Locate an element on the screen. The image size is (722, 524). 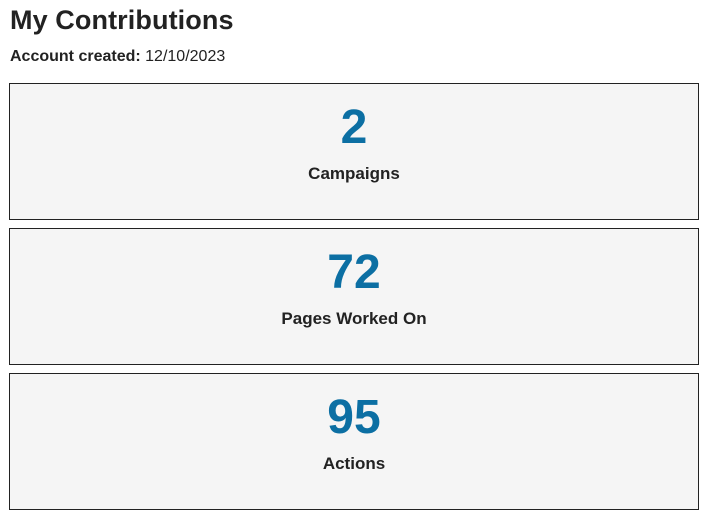
account-created-line: Account created: 12/10/2023 is located at coordinates (117, 57).